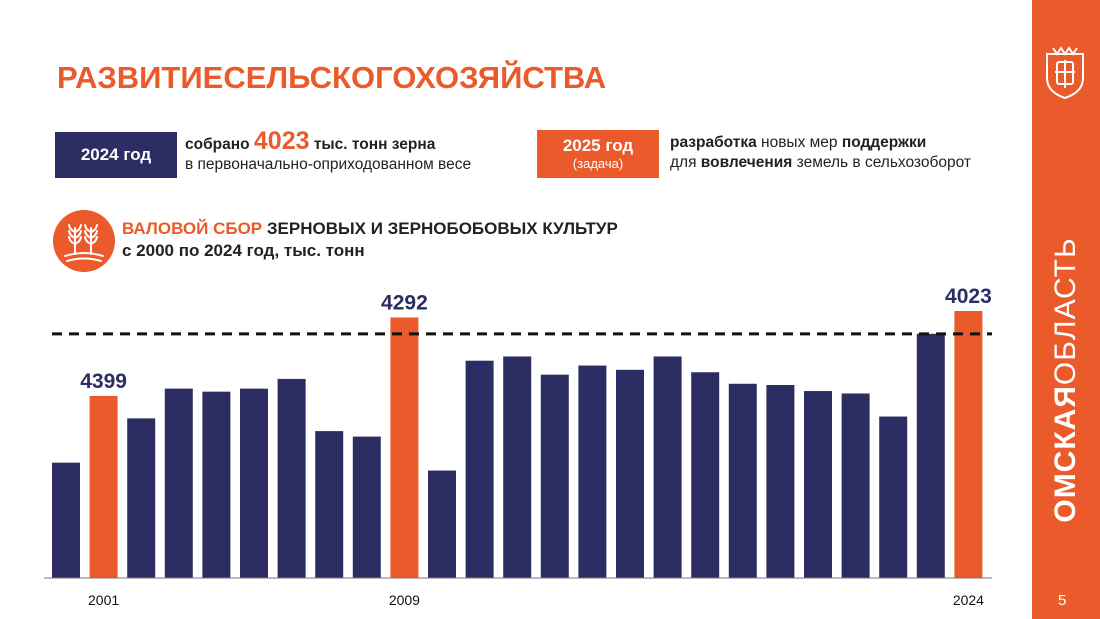 This screenshot has height=619, width=1100. I want to click on page-number: 5, so click(1062, 600).